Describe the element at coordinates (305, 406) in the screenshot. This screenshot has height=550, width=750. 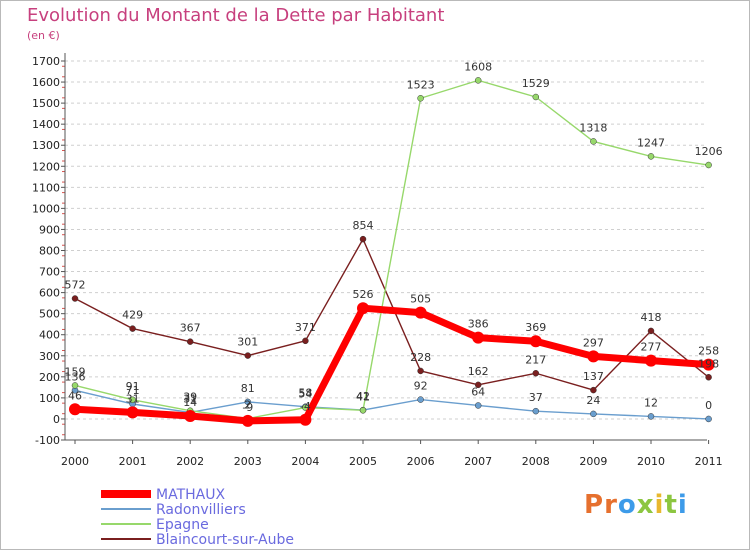
I see `data-label-mathaux: -4` at that location.